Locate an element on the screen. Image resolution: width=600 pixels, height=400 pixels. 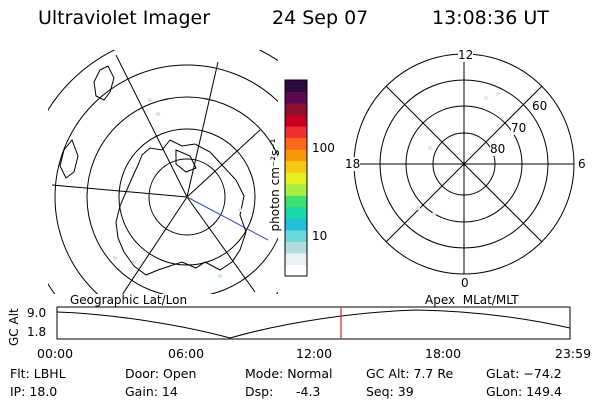
coastline-detail is located at coordinates (186, 161).